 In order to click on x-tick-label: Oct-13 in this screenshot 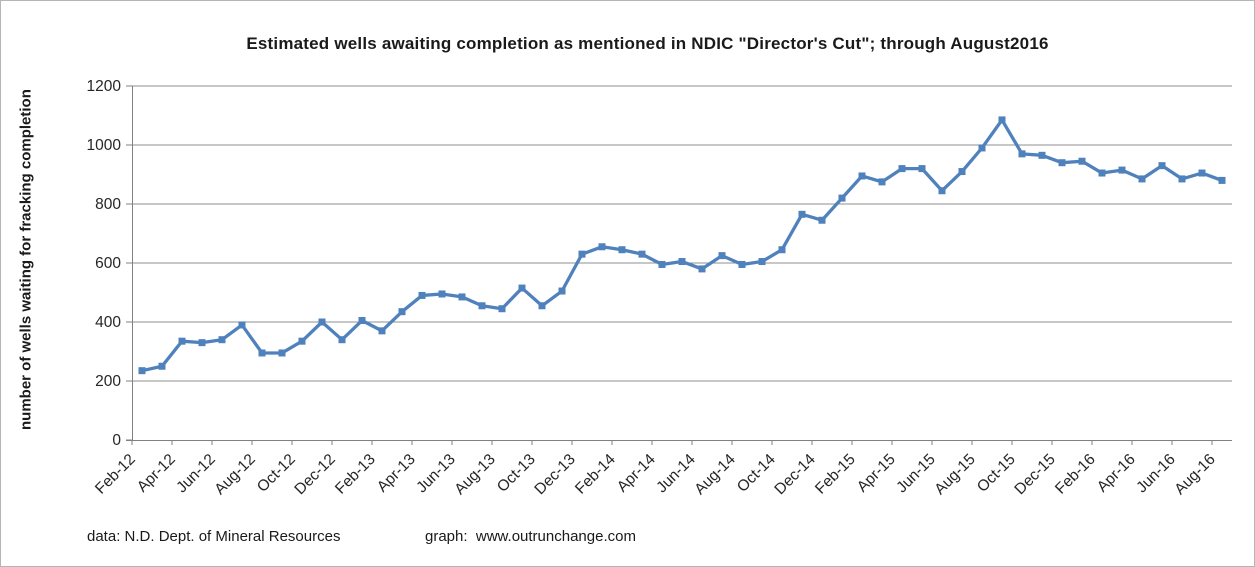, I will do `click(516, 473)`.